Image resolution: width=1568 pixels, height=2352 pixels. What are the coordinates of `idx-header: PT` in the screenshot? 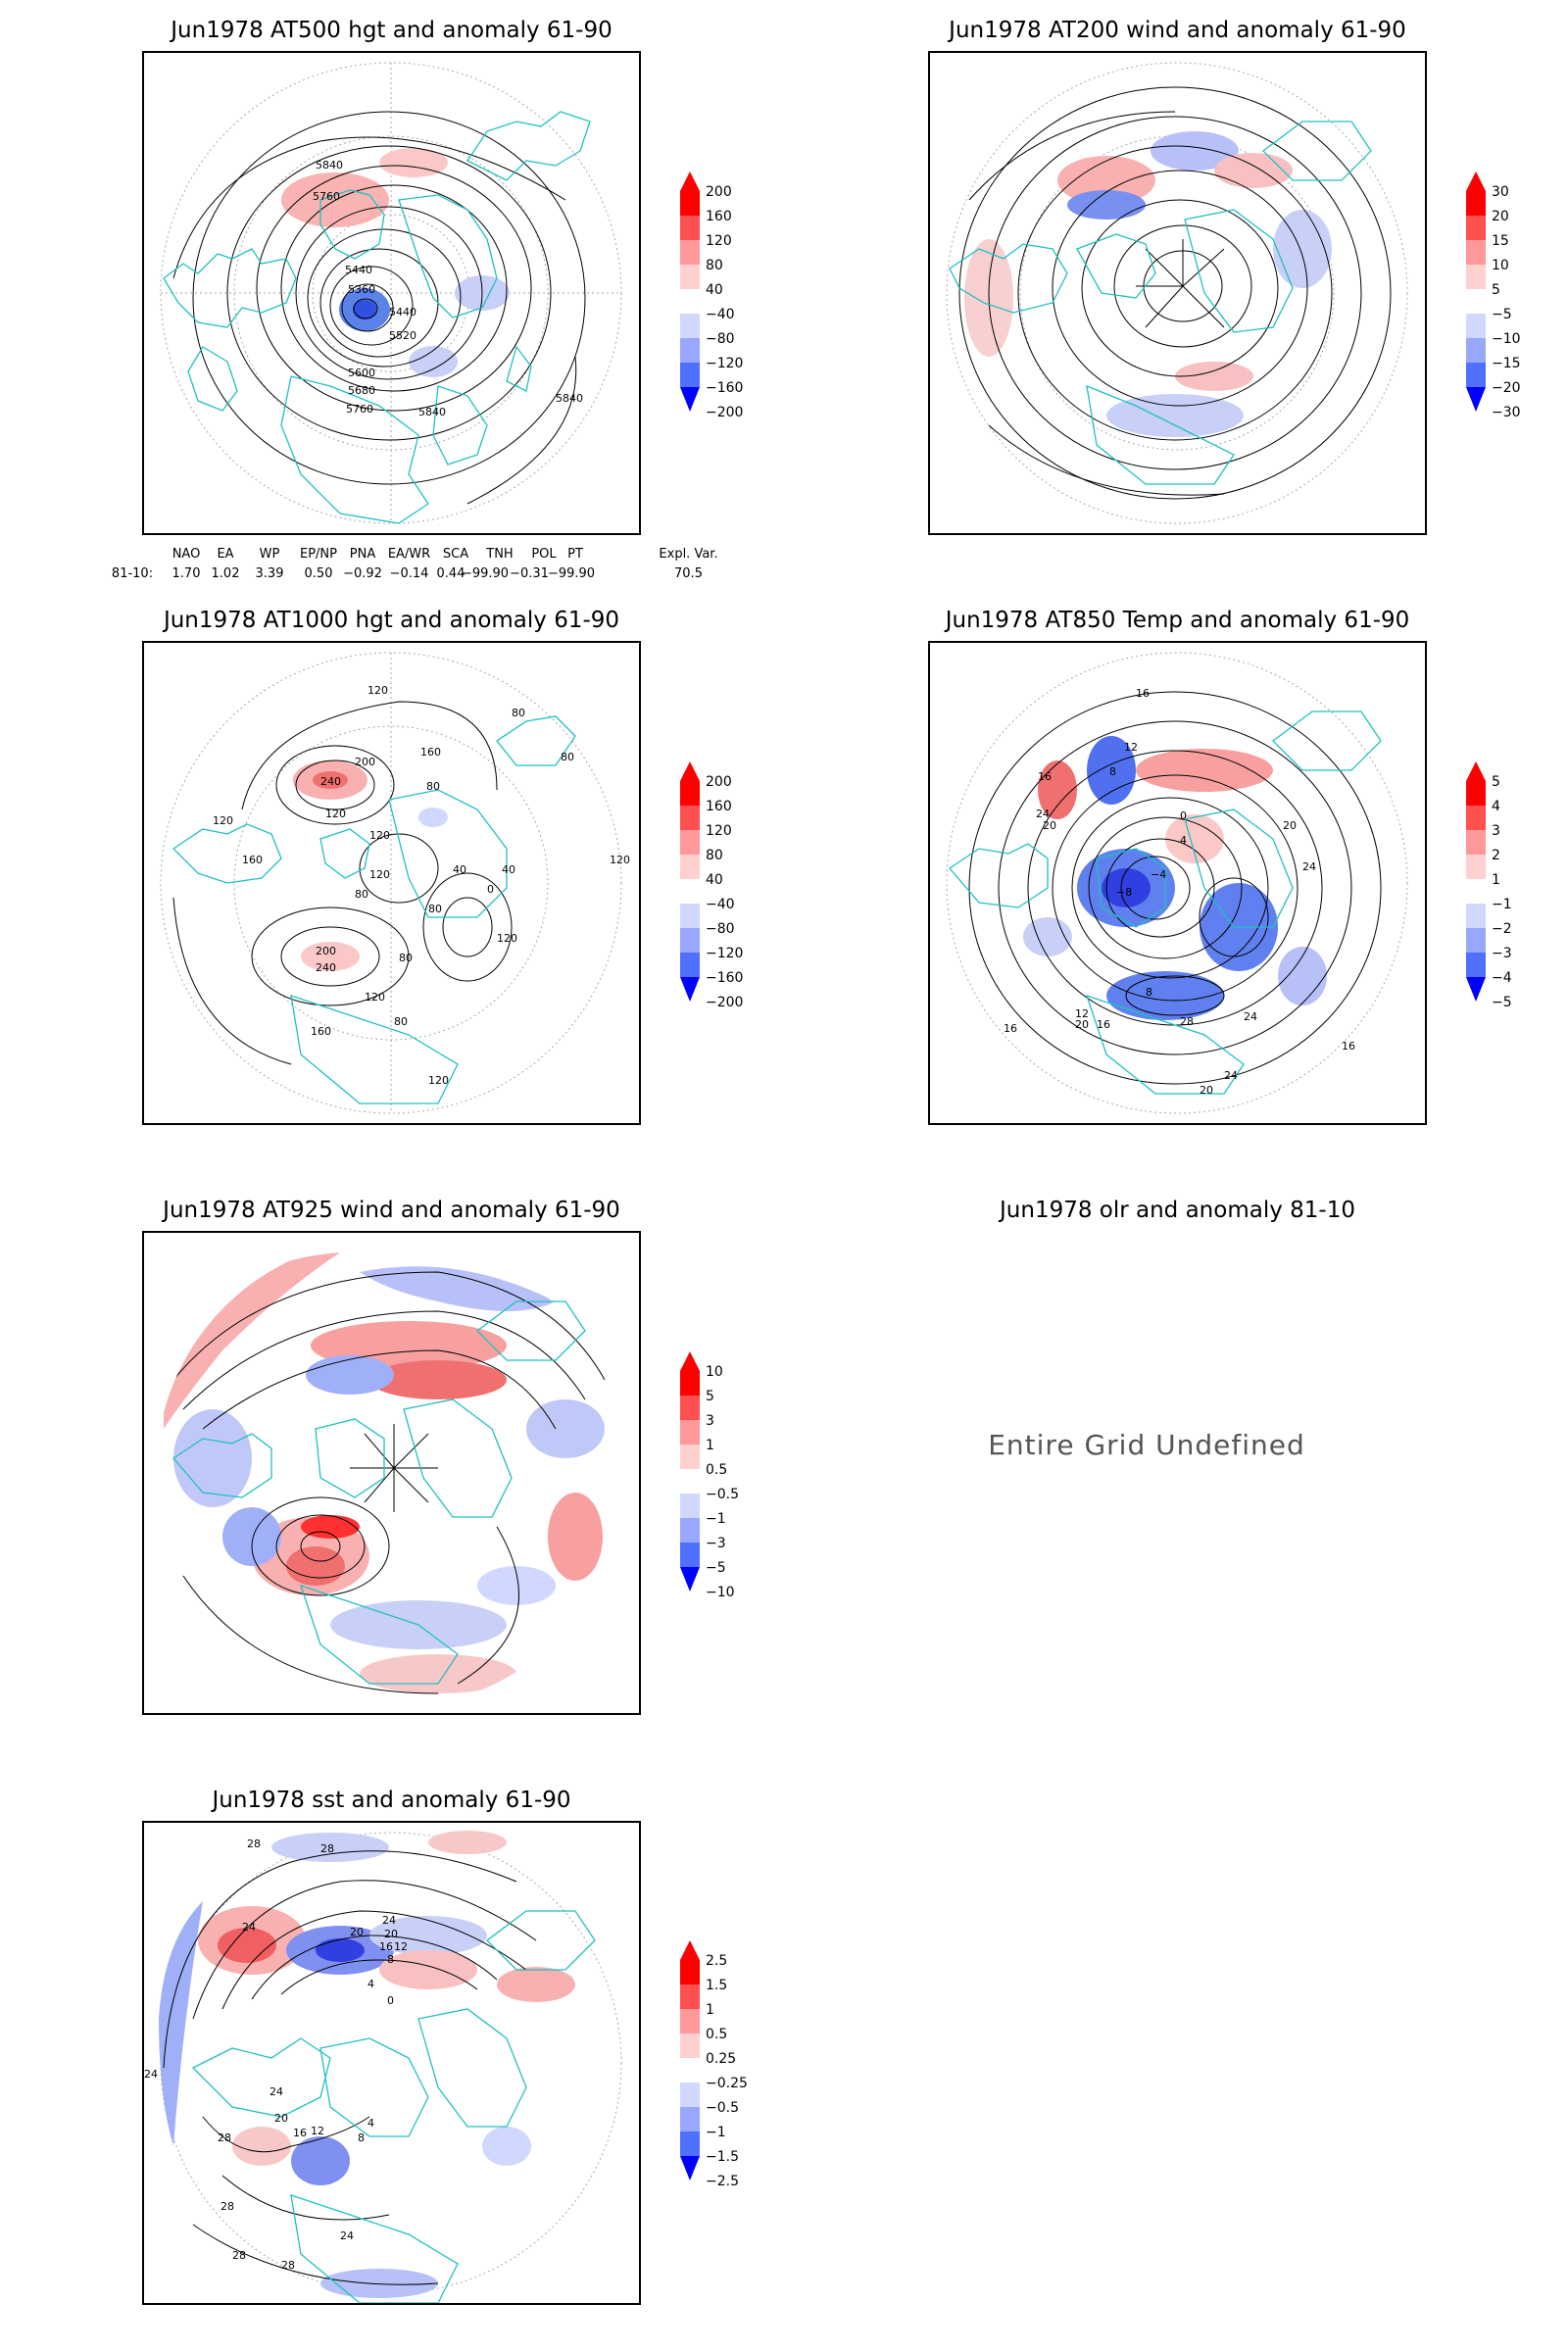 It's located at (575, 554).